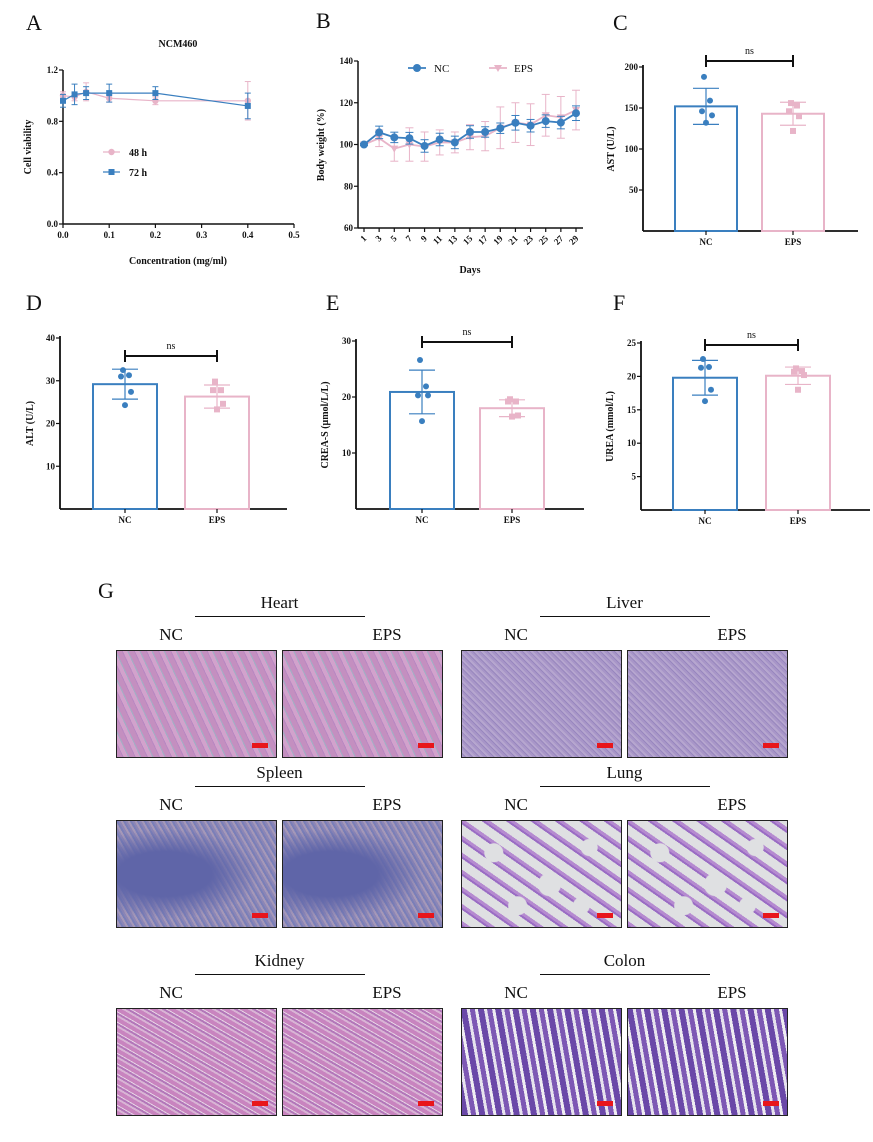  What do you see at coordinates (156, 235) in the screenshot?
I see `x-tick-label: 0.2` at bounding box center [156, 235].